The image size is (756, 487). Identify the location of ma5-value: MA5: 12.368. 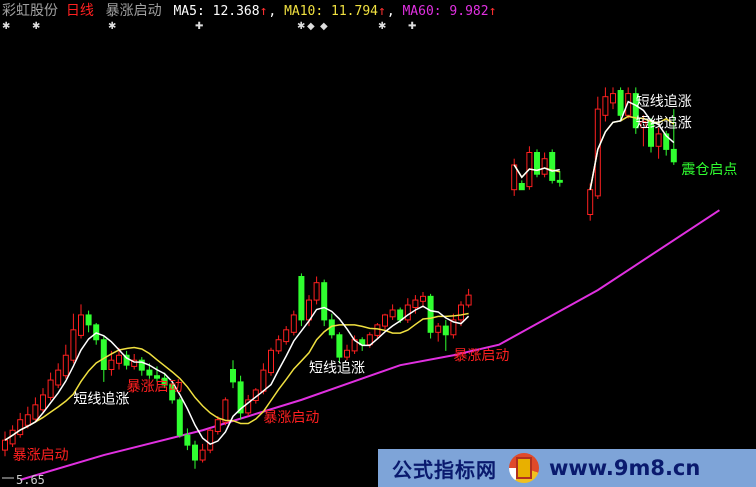
(216, 11).